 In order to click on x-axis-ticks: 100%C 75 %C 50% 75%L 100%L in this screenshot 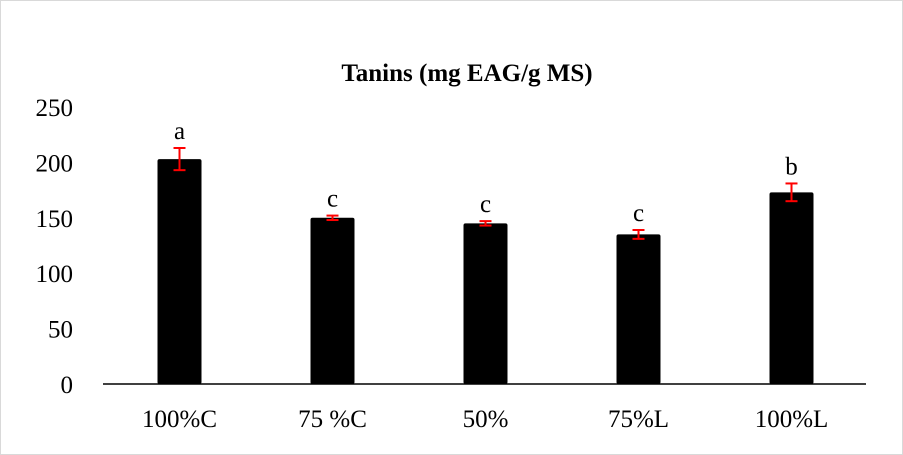, I will do `click(485, 419)`.